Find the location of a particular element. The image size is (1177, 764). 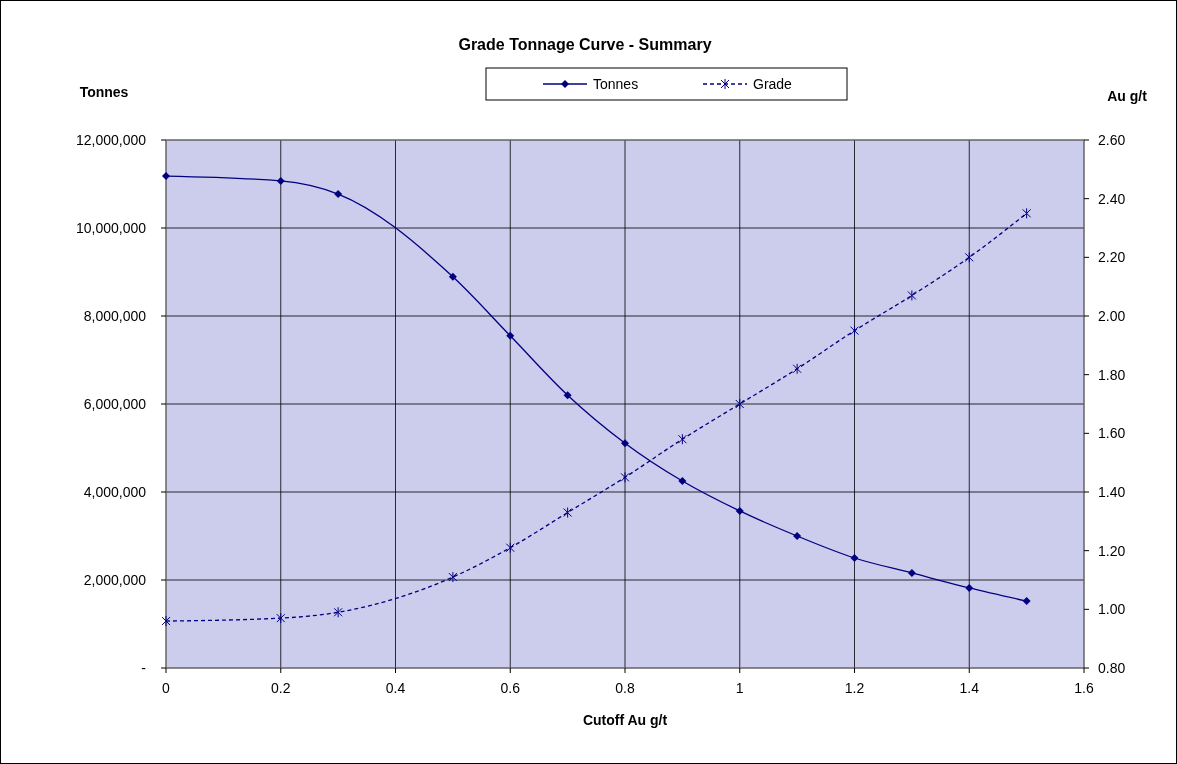

x-tick-label: 0.4 is located at coordinates (395, 688).